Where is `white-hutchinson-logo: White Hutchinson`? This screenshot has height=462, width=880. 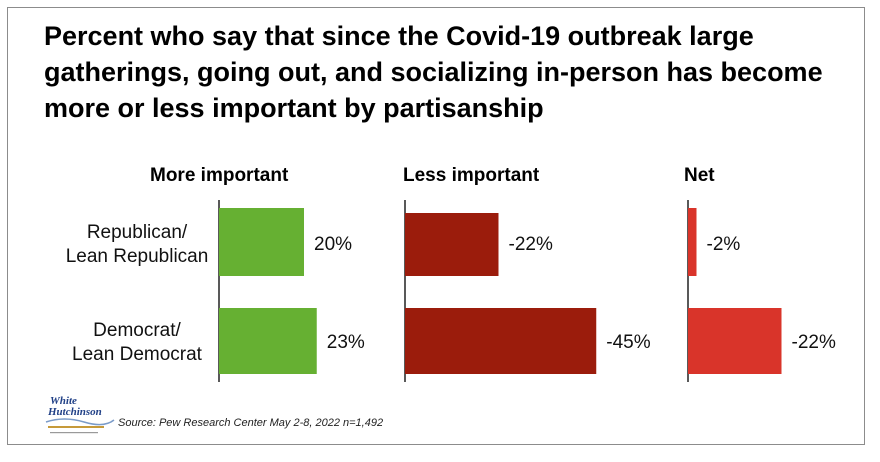
white-hutchinson-logo: White Hutchinson is located at coordinates (80, 414).